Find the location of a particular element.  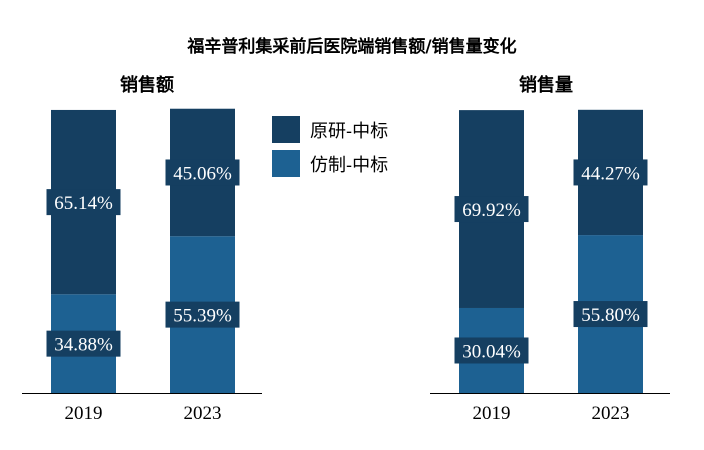

data-label: 34.88% is located at coordinates (83, 345).